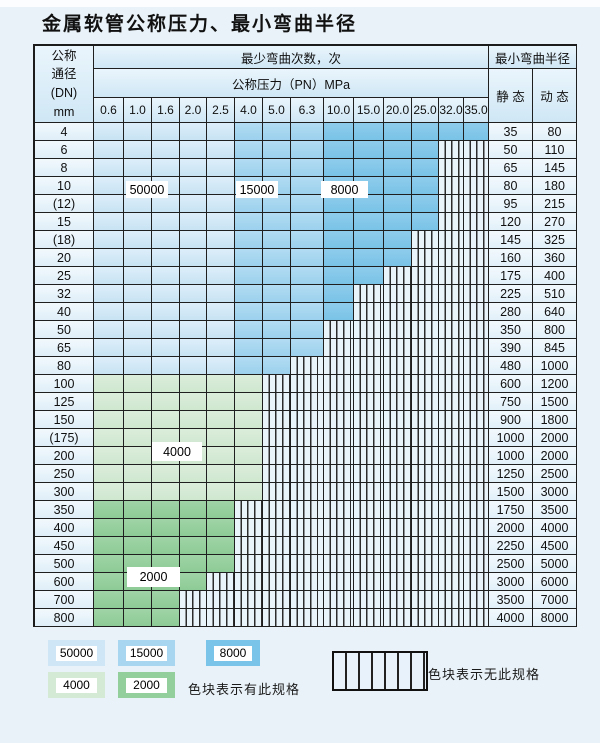 Image resolution: width=600 pixels, height=743 pixels. I want to click on dn-cell: 500, so click(64, 564).